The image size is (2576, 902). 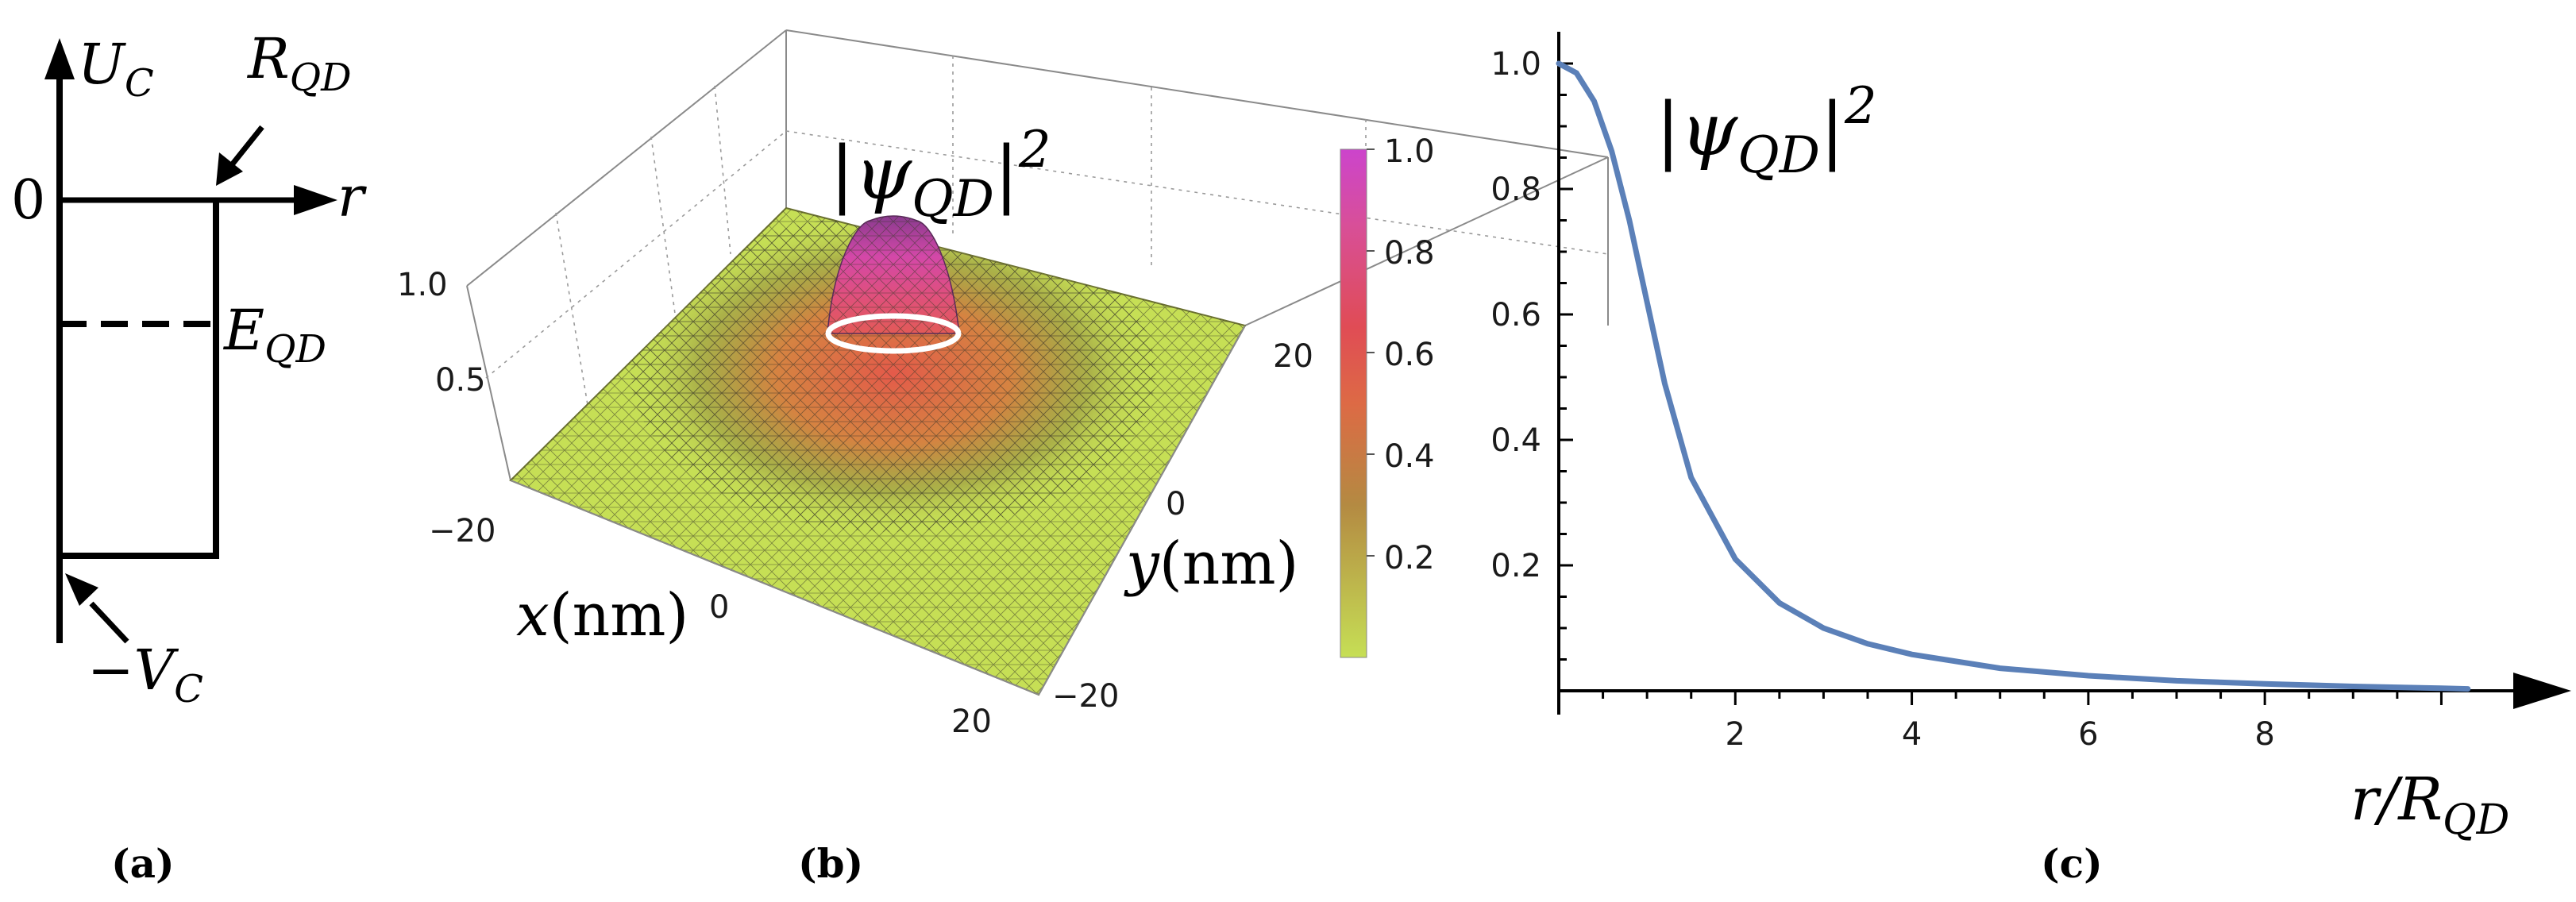 What do you see at coordinates (1912, 734) in the screenshot?
I see `x-tick-label: 4` at bounding box center [1912, 734].